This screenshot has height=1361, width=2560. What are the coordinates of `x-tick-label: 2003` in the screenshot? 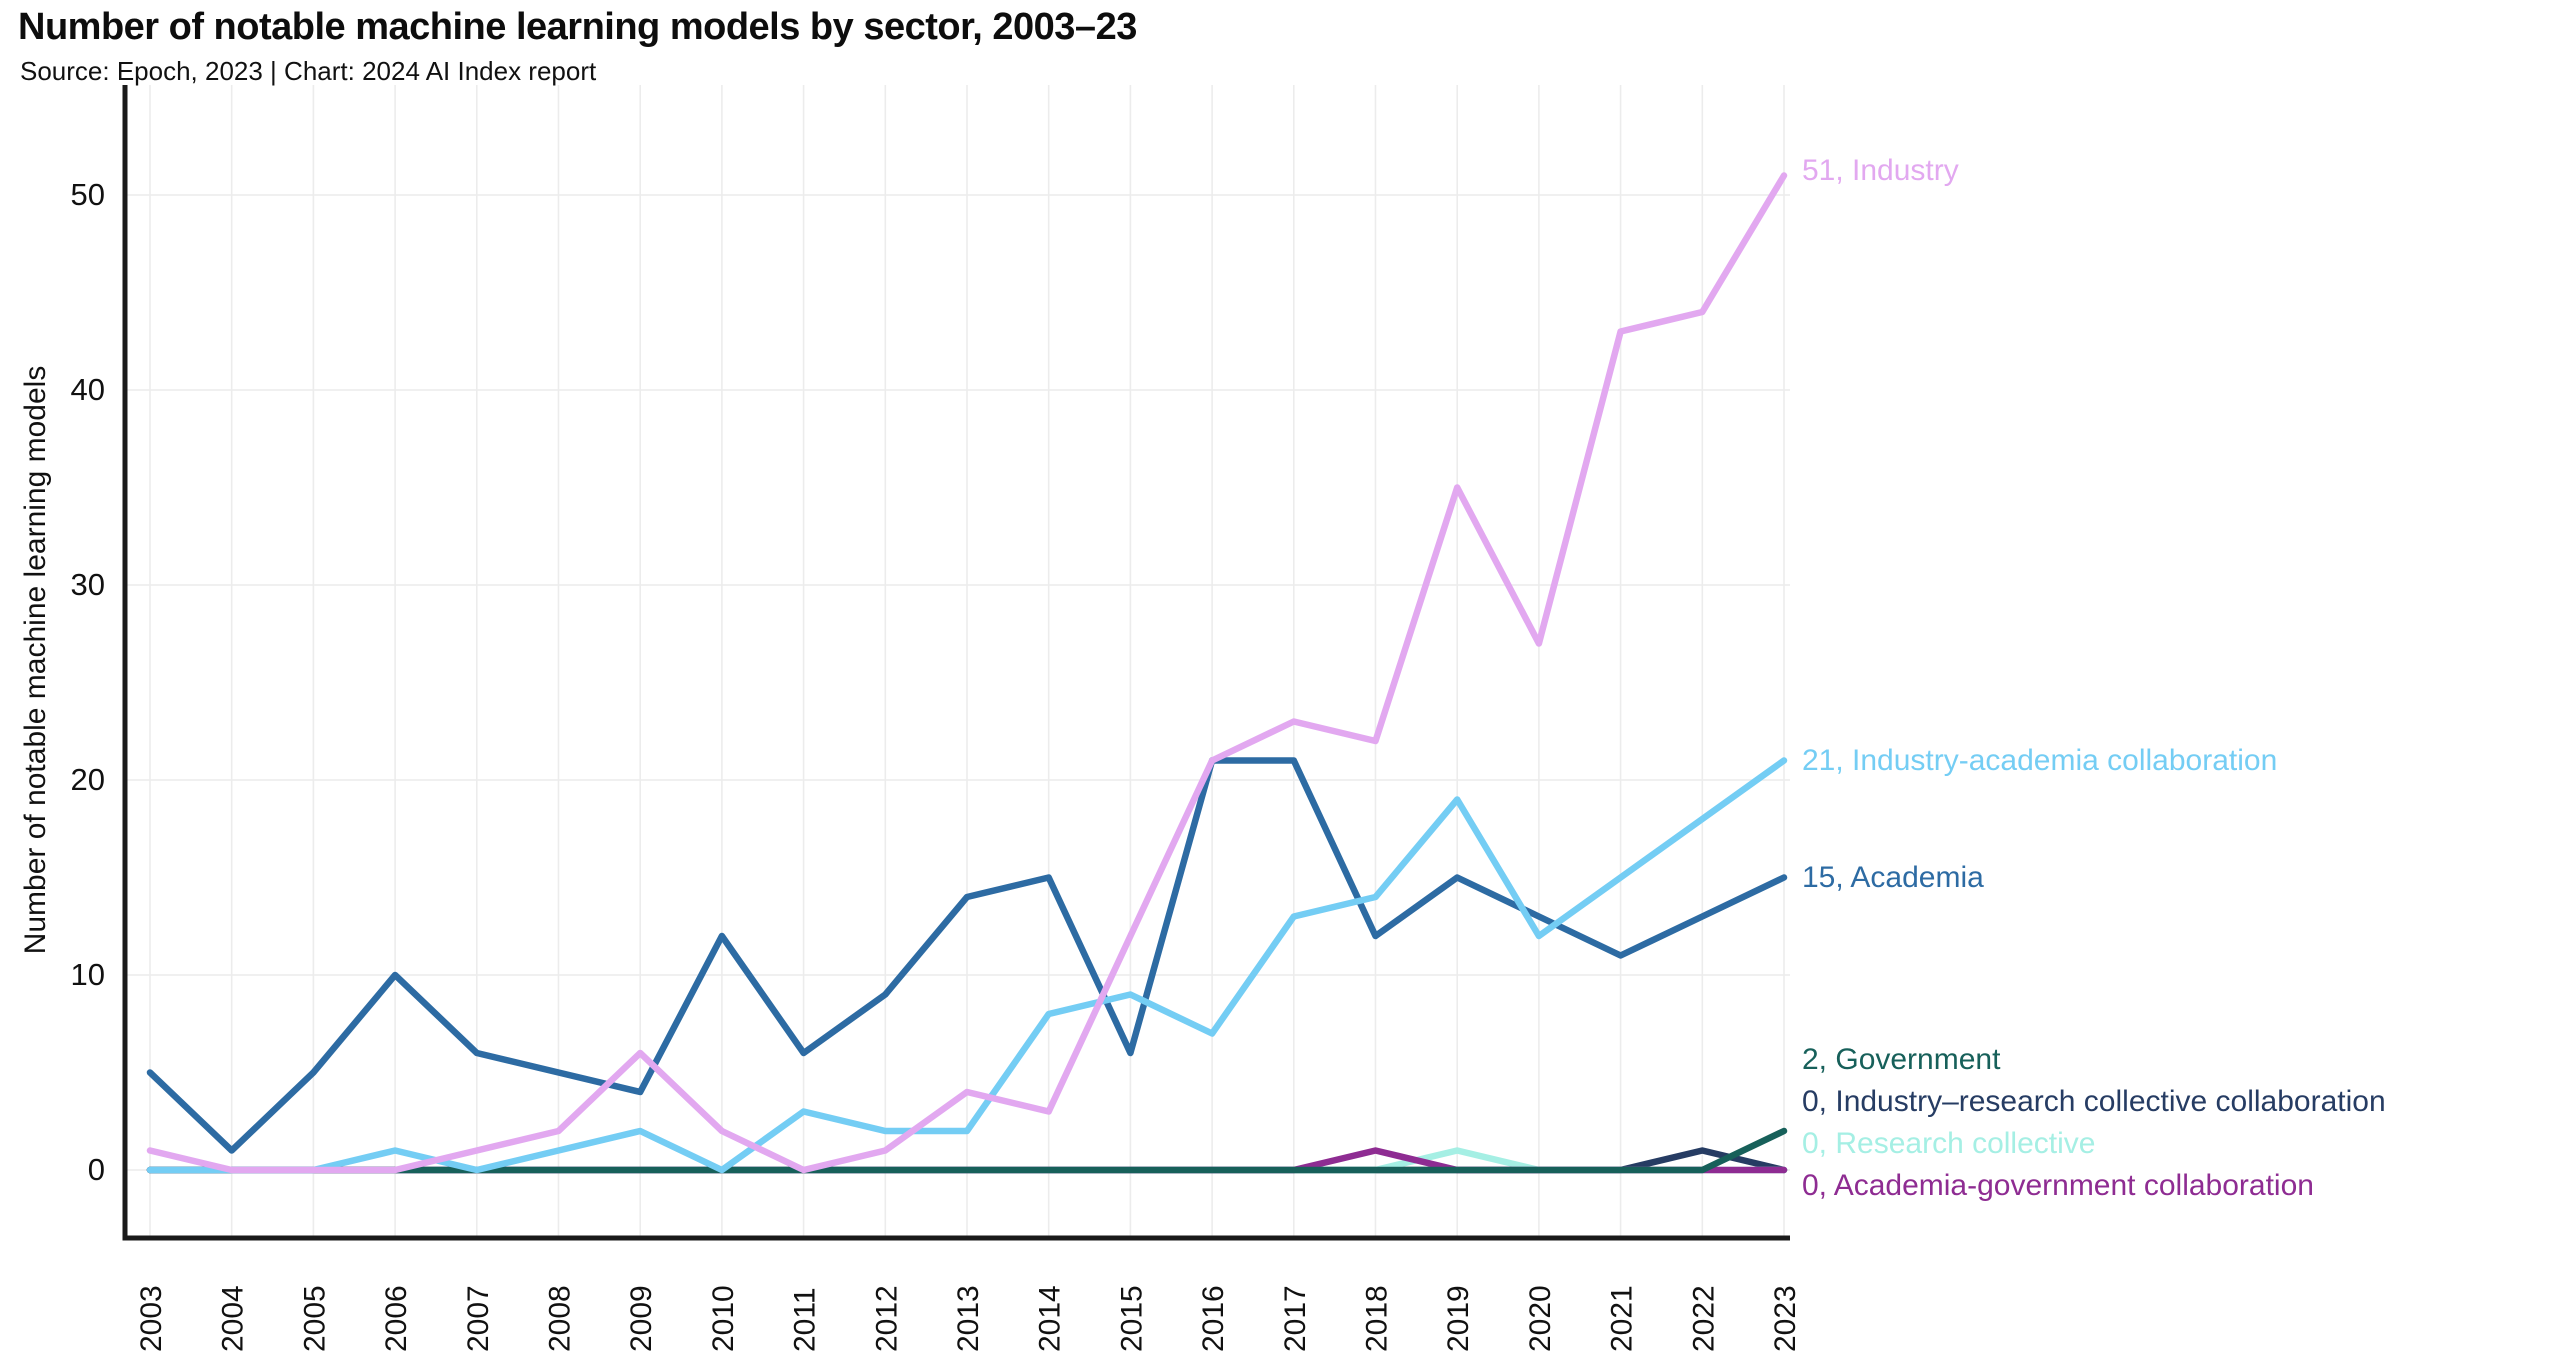 It's located at (151, 1318).